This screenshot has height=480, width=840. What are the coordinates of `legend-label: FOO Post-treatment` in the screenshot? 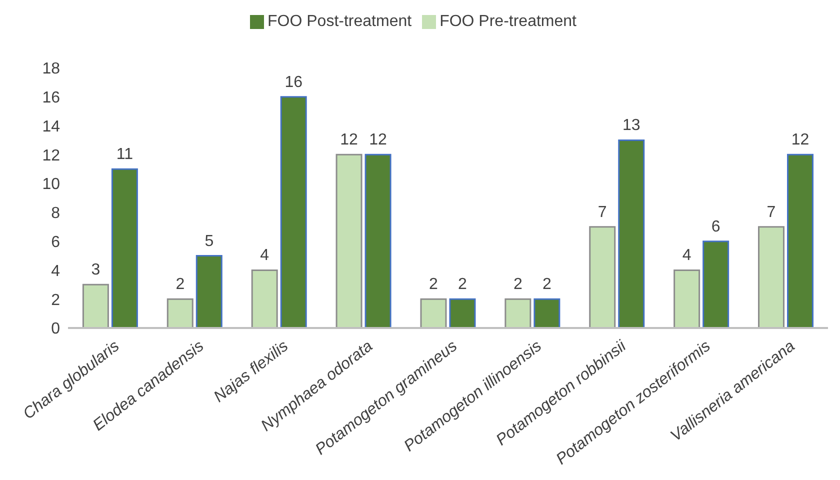 It's located at (340, 21).